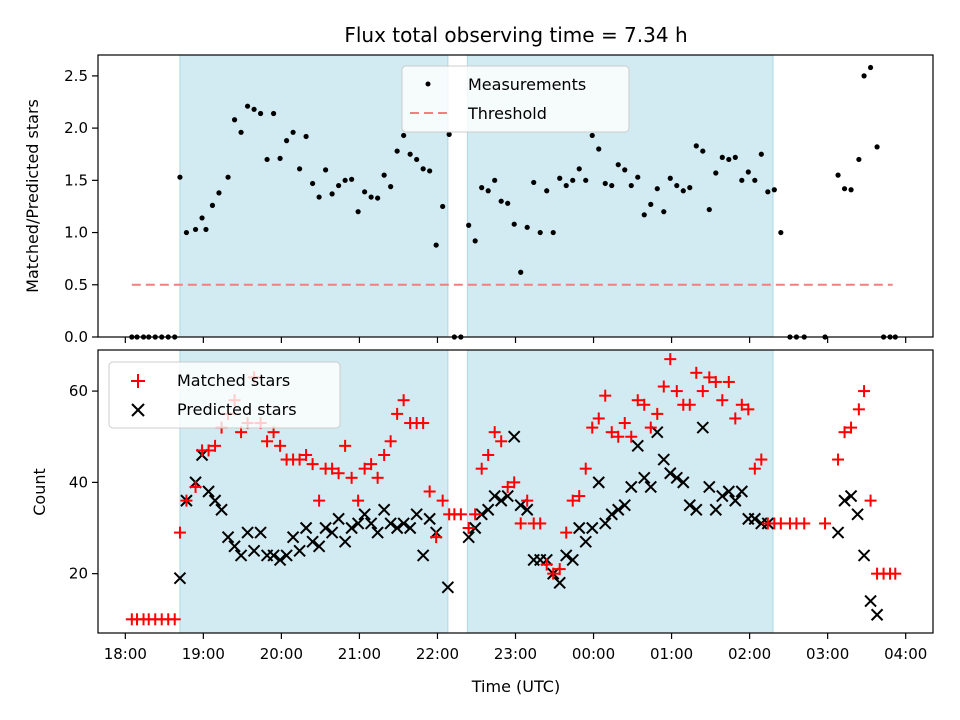  What do you see at coordinates (78, 574) in the screenshot?
I see `y-tick-label: 20` at bounding box center [78, 574].